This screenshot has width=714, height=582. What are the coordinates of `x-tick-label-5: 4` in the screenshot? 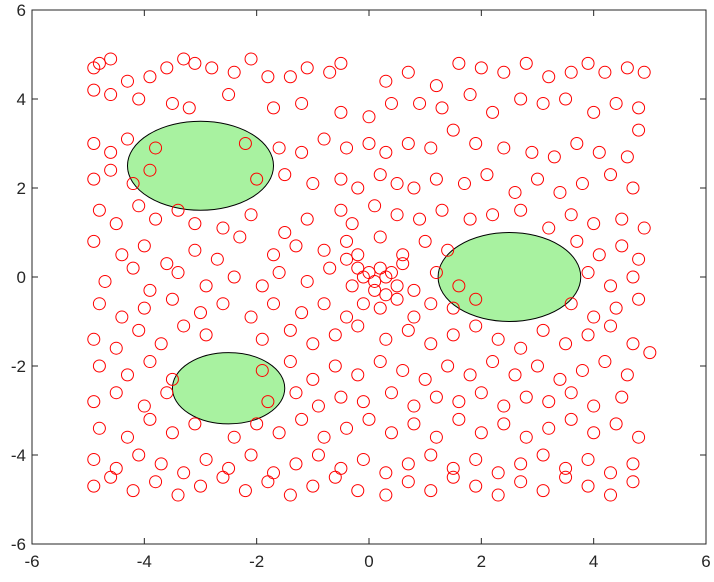 It's located at (593, 561).